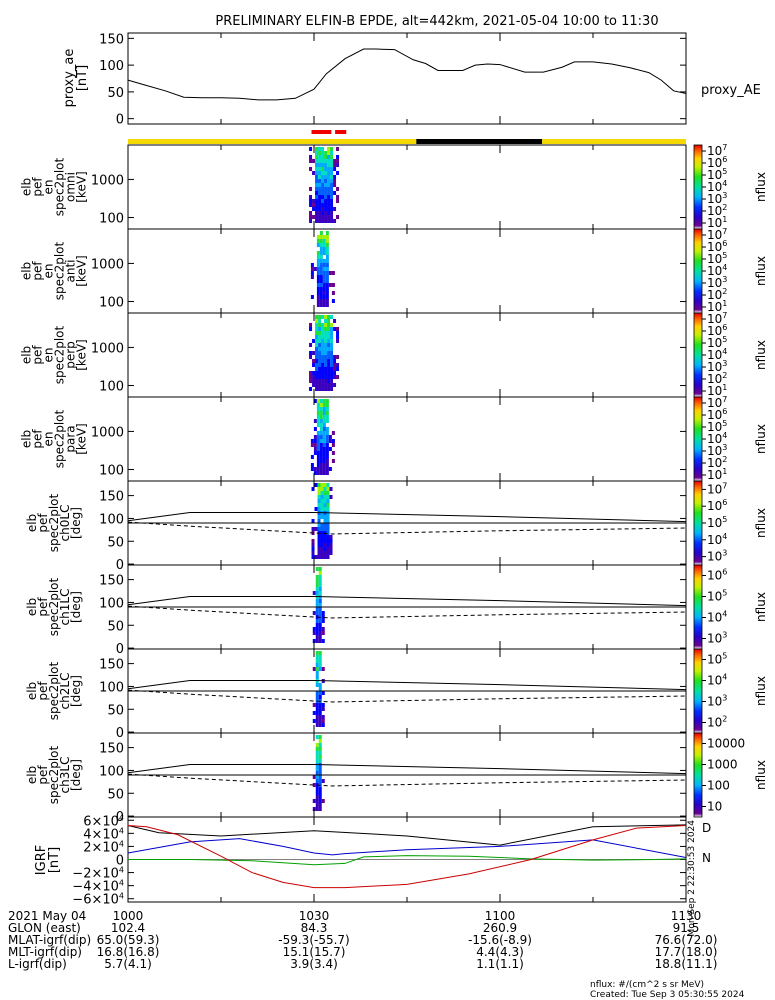 The image size is (775, 1000). I want to click on loss-cone-dashed-line, so click(407, 528).